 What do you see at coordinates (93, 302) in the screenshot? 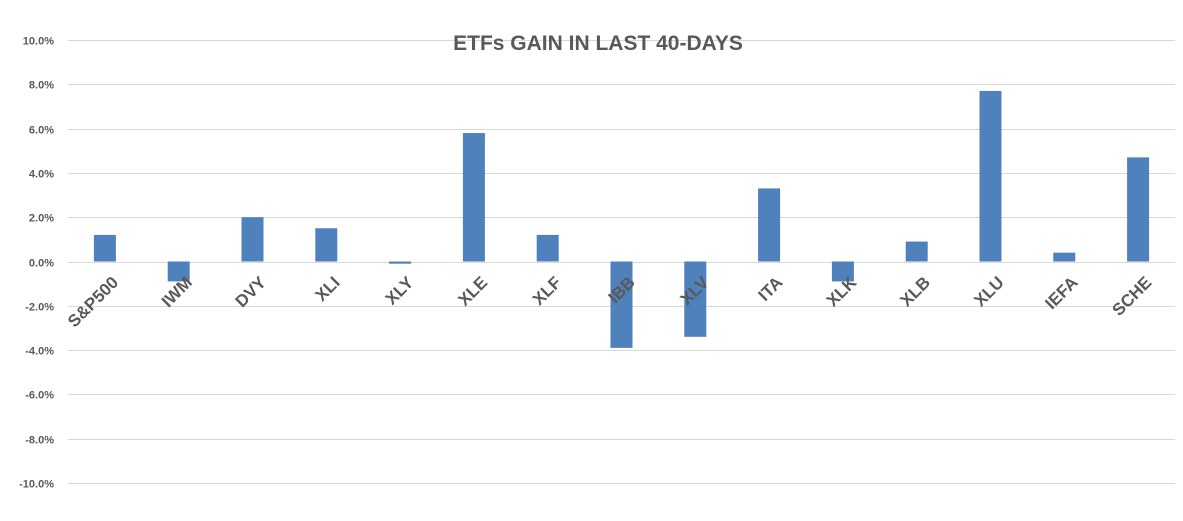
I see `category-label: S&P500` at bounding box center [93, 302].